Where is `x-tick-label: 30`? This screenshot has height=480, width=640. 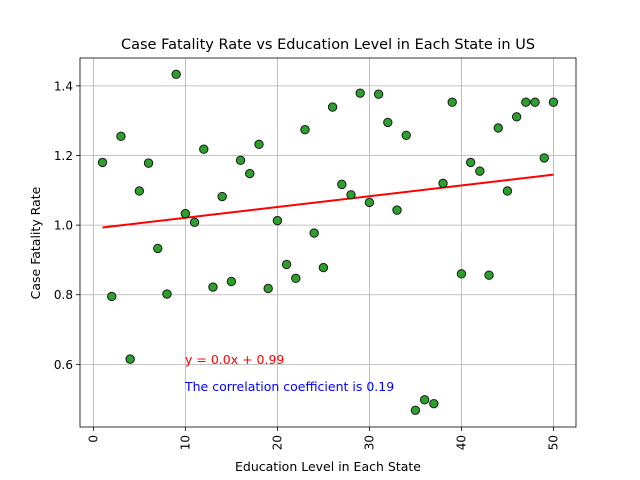
x-tick-label: 30 is located at coordinates (369, 442).